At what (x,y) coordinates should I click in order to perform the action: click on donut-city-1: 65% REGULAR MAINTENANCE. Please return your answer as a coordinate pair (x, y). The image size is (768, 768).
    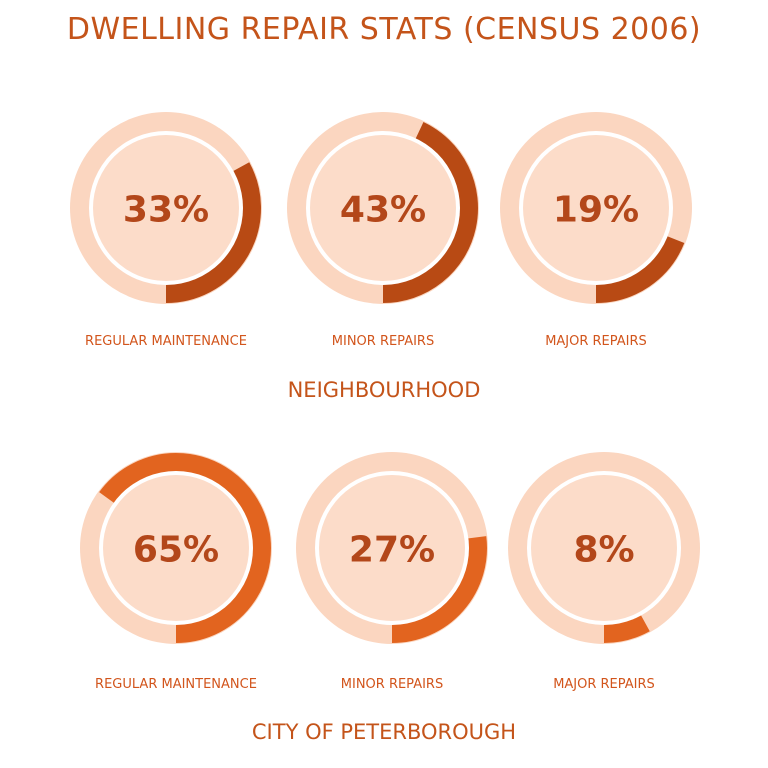
    Looking at the image, I should click on (176, 572).